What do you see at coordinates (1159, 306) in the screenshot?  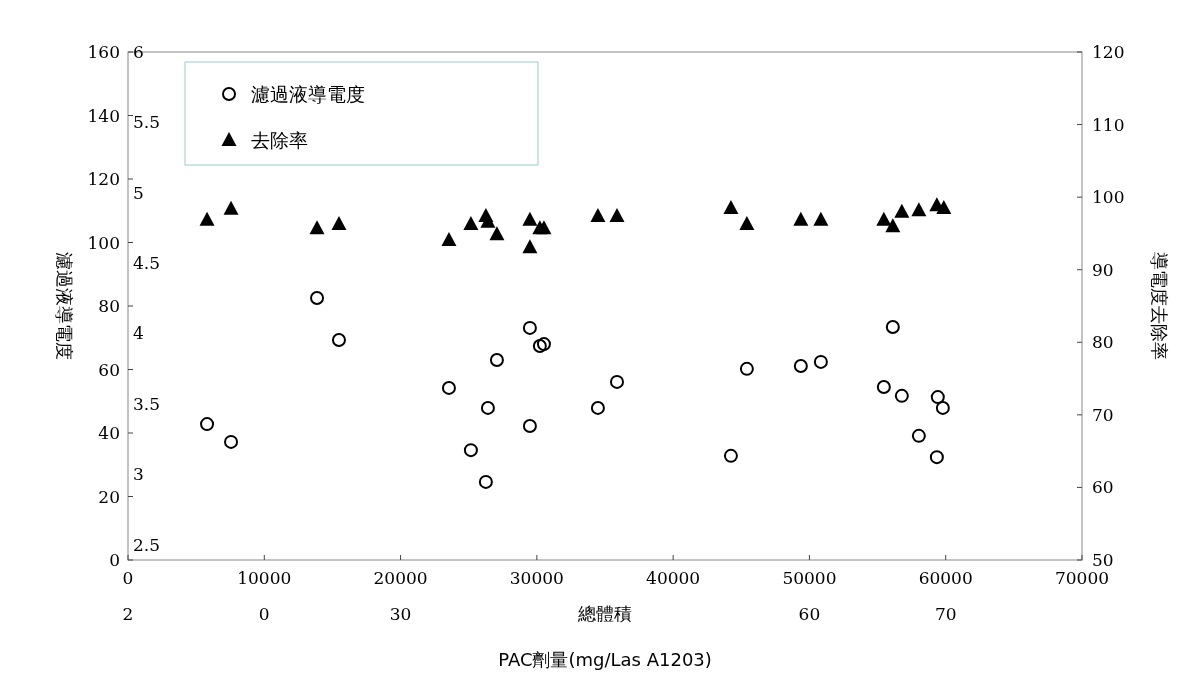 I see `y2-axis-title: 導電度去除率` at bounding box center [1159, 306].